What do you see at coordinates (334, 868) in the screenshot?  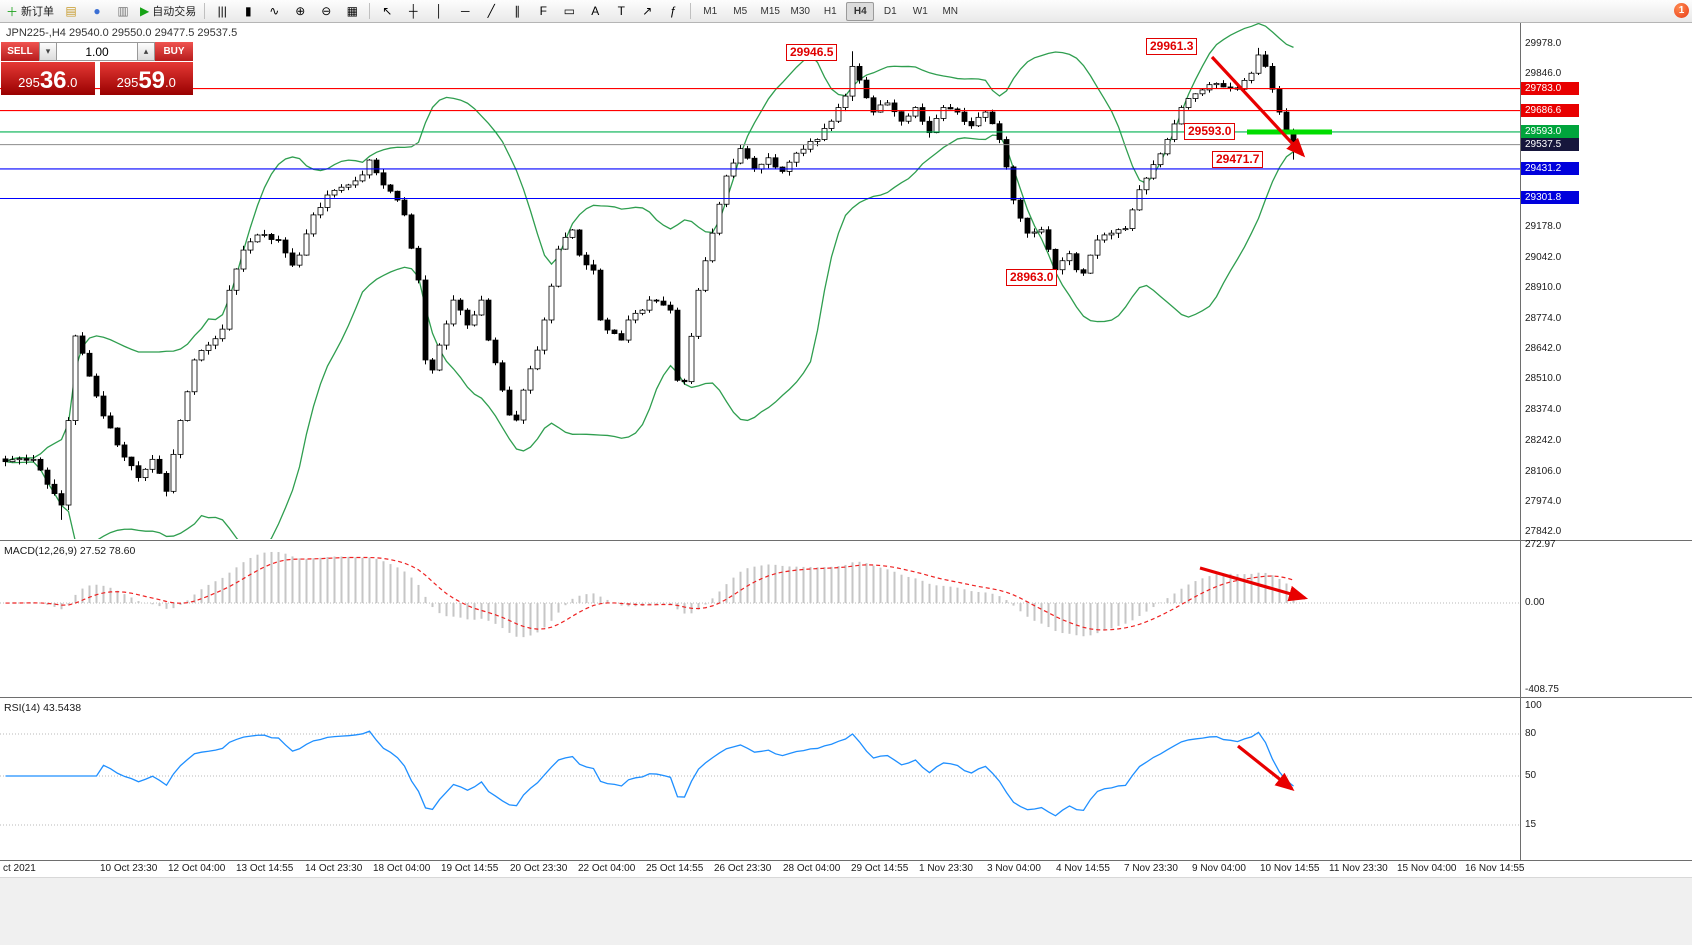 I see `time-axis-label: 14 Oct 23:30` at bounding box center [334, 868].